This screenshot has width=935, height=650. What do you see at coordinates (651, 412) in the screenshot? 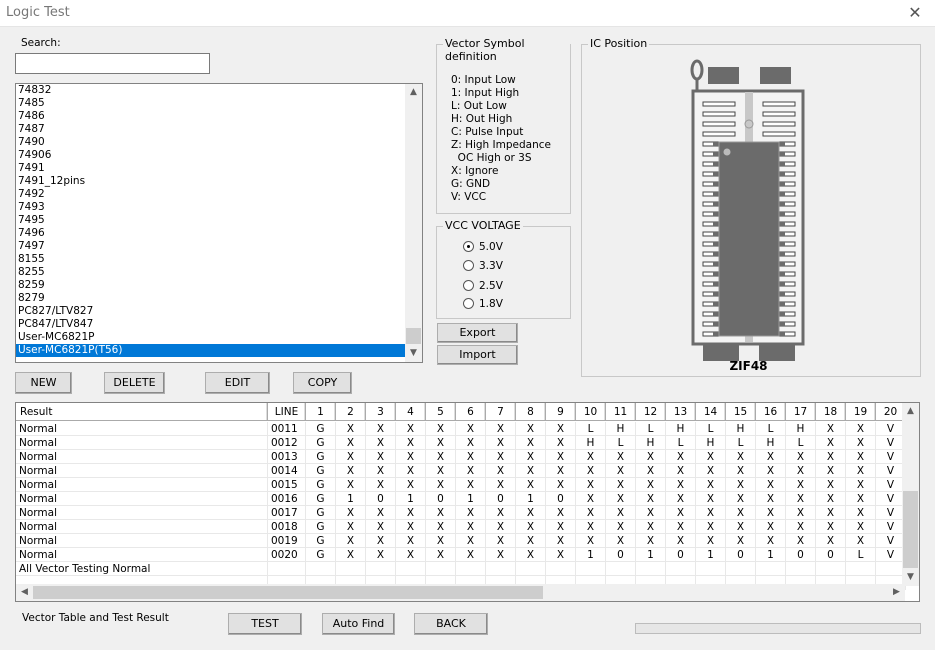
I see `column-header: 12` at bounding box center [651, 412].